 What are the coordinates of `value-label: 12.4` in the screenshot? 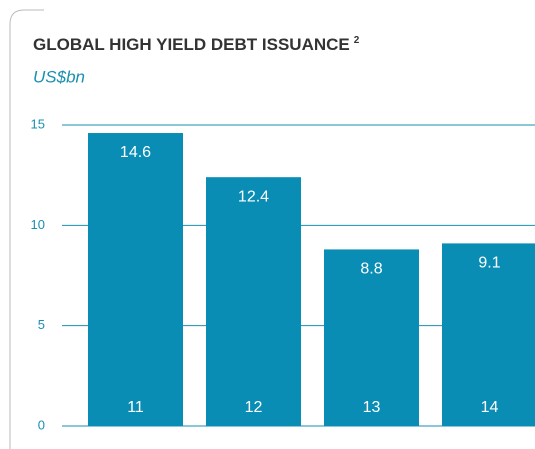 It's located at (253, 196).